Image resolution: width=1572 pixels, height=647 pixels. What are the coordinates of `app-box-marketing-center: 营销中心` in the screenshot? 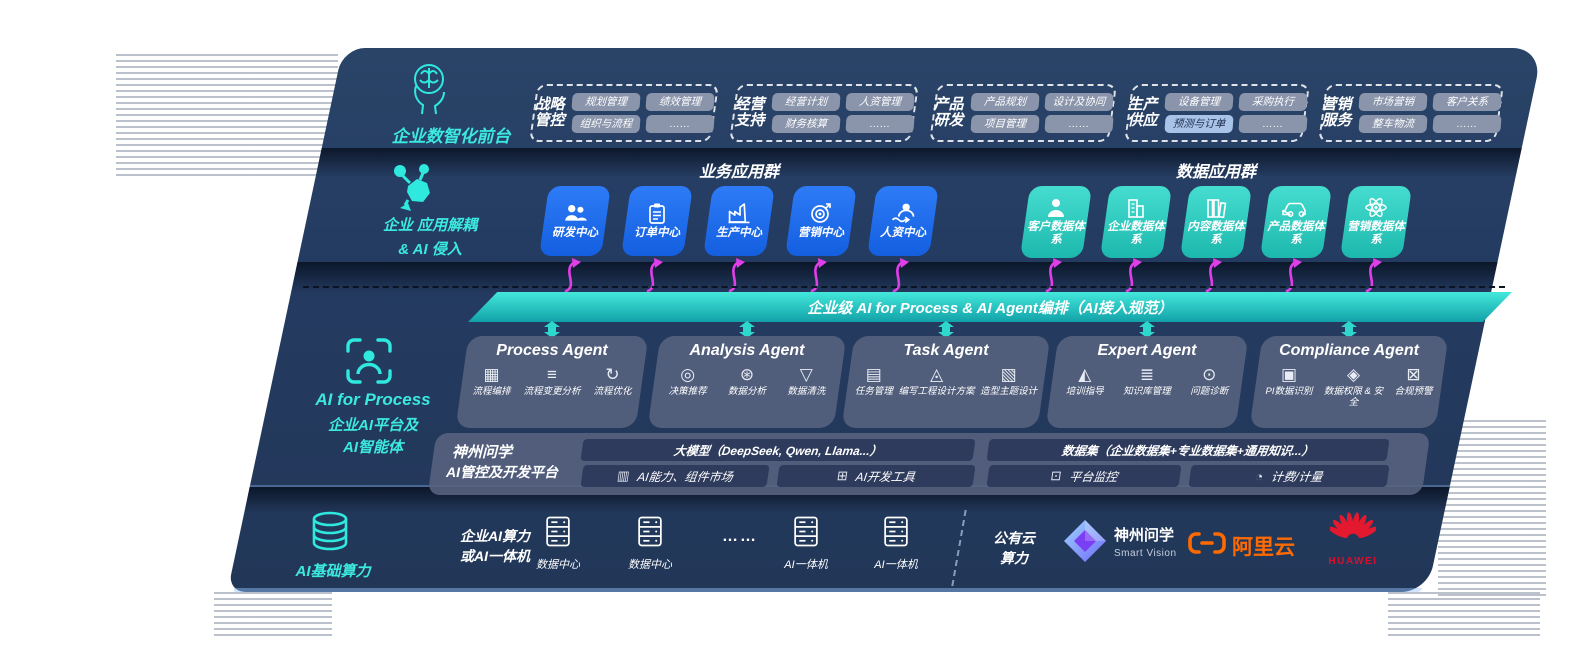 It's located at (821, 221).